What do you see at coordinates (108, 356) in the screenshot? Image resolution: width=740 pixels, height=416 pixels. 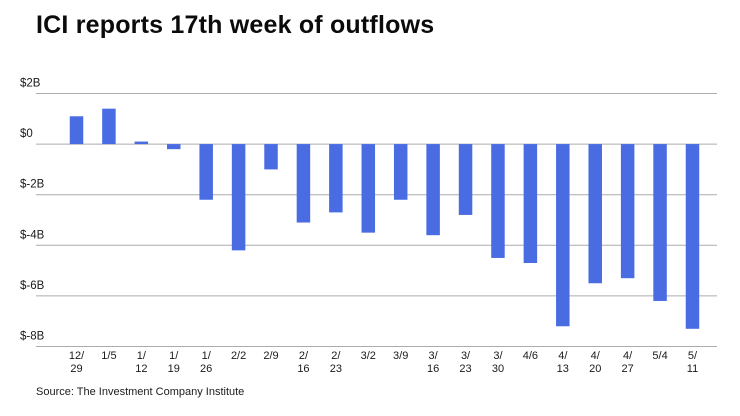 I see `x-tick-label: 1/5` at bounding box center [108, 356].